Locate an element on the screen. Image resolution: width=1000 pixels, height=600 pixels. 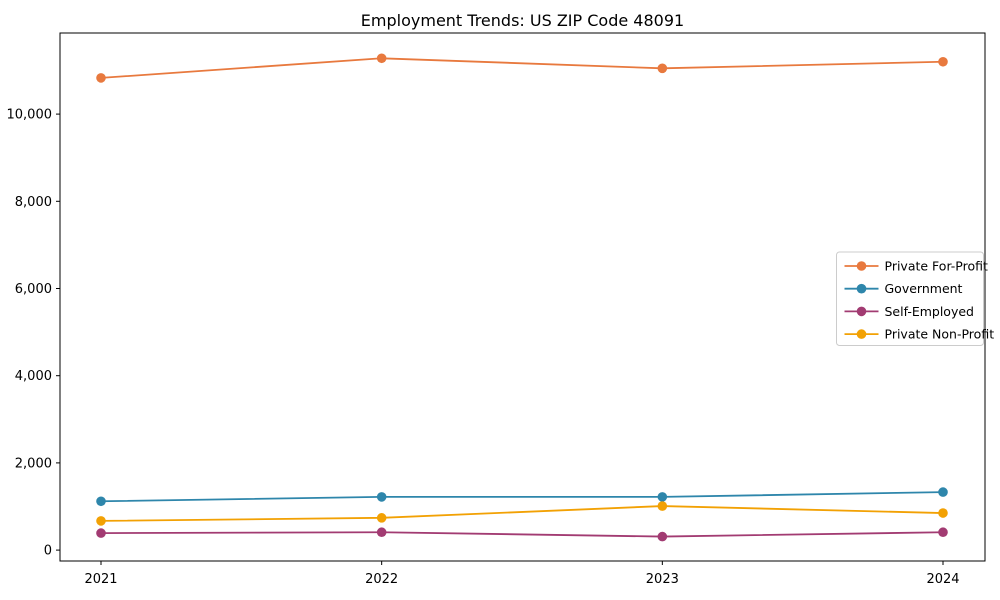
legend-item-government: Government is located at coordinates (903, 288).